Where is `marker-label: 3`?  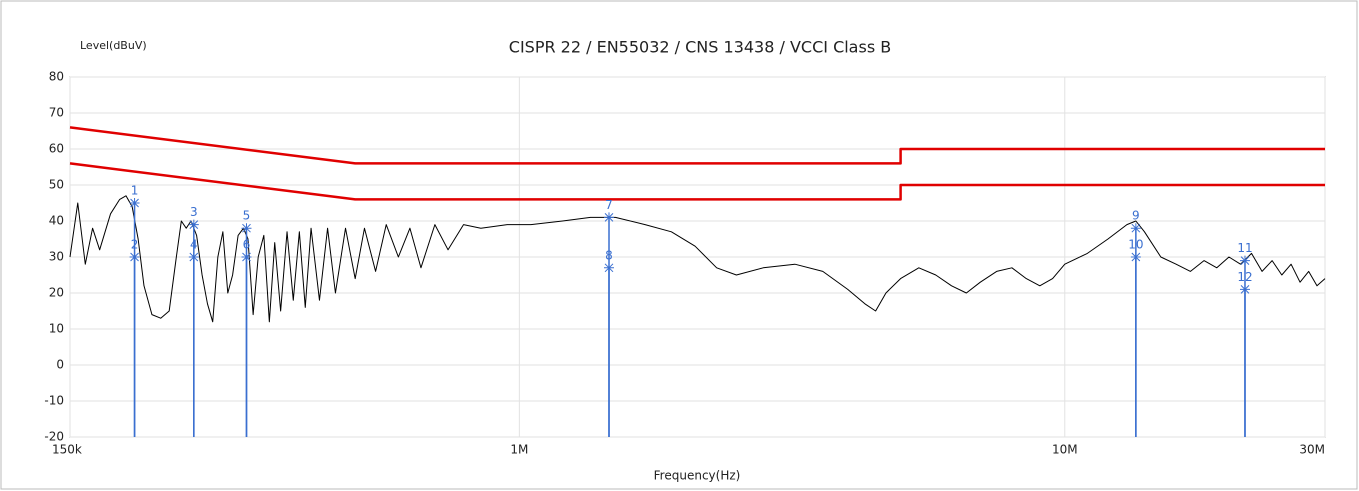 marker-label: 3 is located at coordinates (194, 212).